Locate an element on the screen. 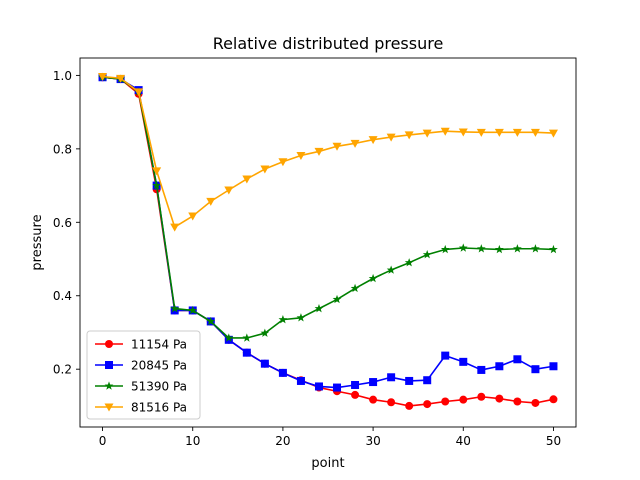 The image size is (640, 480). y-tick-label: 0.6 is located at coordinates (62, 223).